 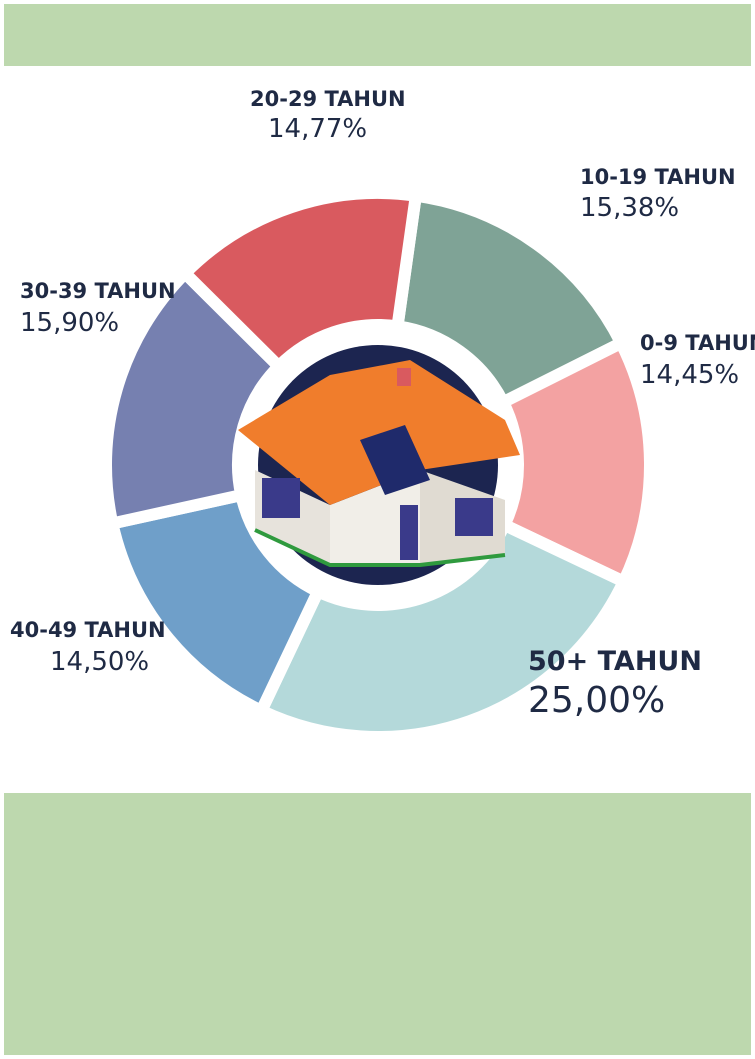 I want to click on category-label: 20-29 TAHUN, so click(x=328, y=99).